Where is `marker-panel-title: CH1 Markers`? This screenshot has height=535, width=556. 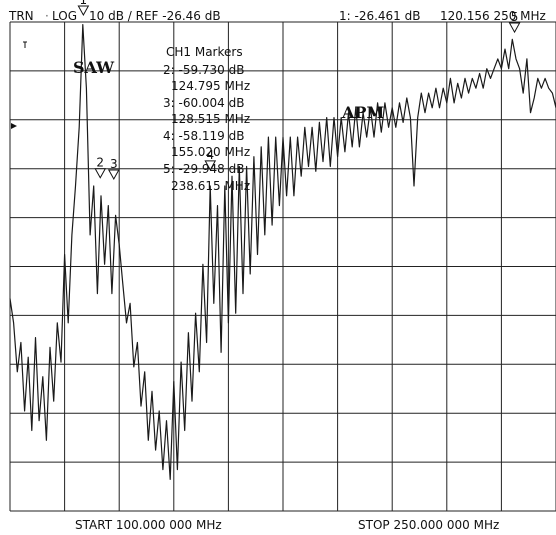
marker-panel-title: CH1 Markers is located at coordinates (204, 52).